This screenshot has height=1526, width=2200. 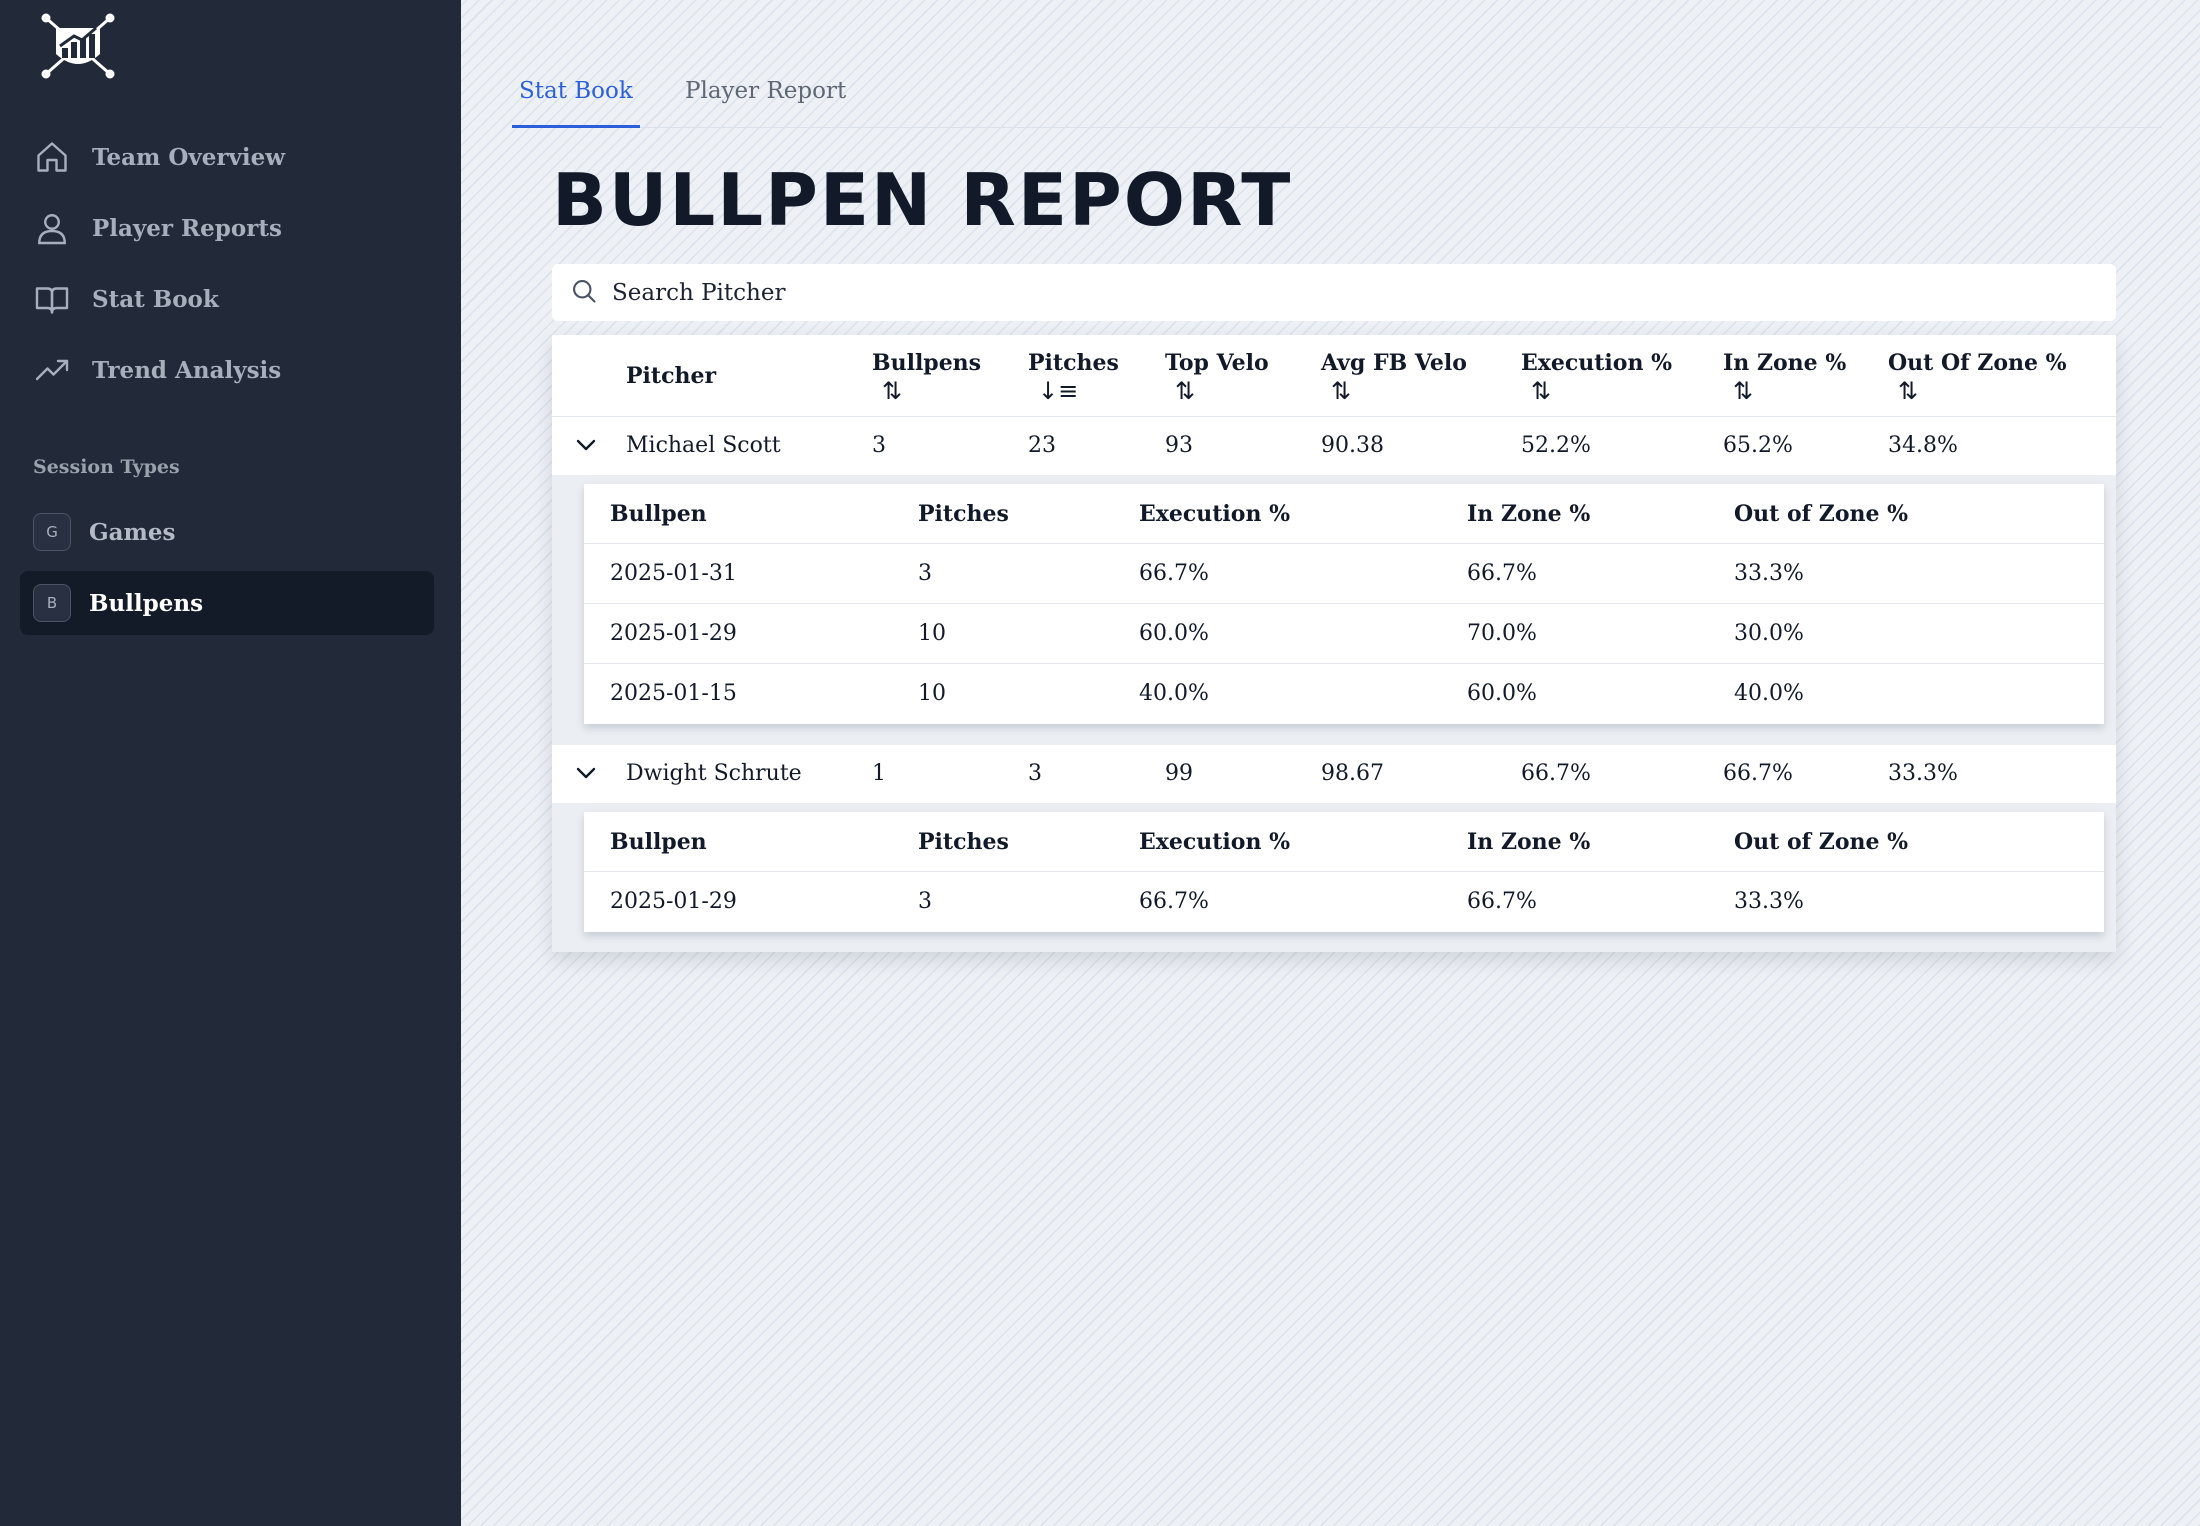 What do you see at coordinates (766, 91) in the screenshot?
I see `tab-player-report: Player Report` at bounding box center [766, 91].